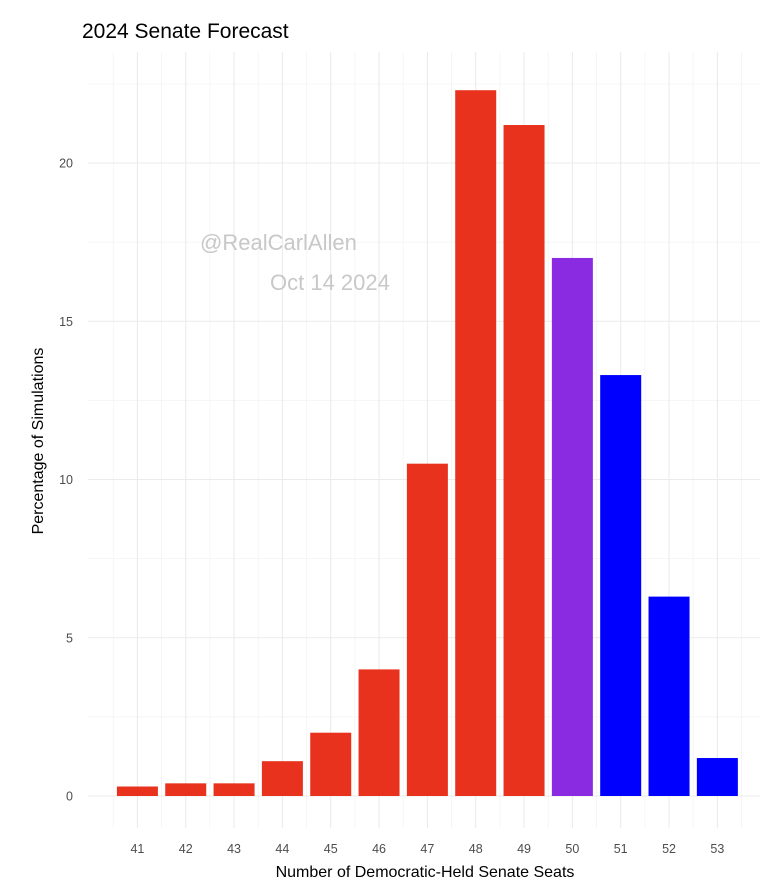  I want to click on x-tick-labels: 41 42 43 44 45 46 47 48 49 50 51 52 53, so click(427, 849).